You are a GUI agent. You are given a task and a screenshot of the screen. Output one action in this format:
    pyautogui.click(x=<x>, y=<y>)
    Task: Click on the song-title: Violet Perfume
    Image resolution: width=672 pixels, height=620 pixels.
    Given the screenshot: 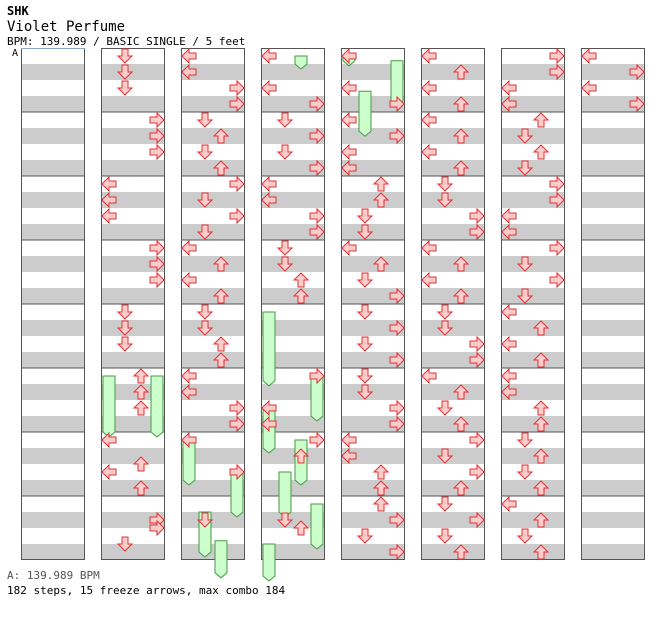 What is the action you would take?
    pyautogui.click(x=66, y=27)
    